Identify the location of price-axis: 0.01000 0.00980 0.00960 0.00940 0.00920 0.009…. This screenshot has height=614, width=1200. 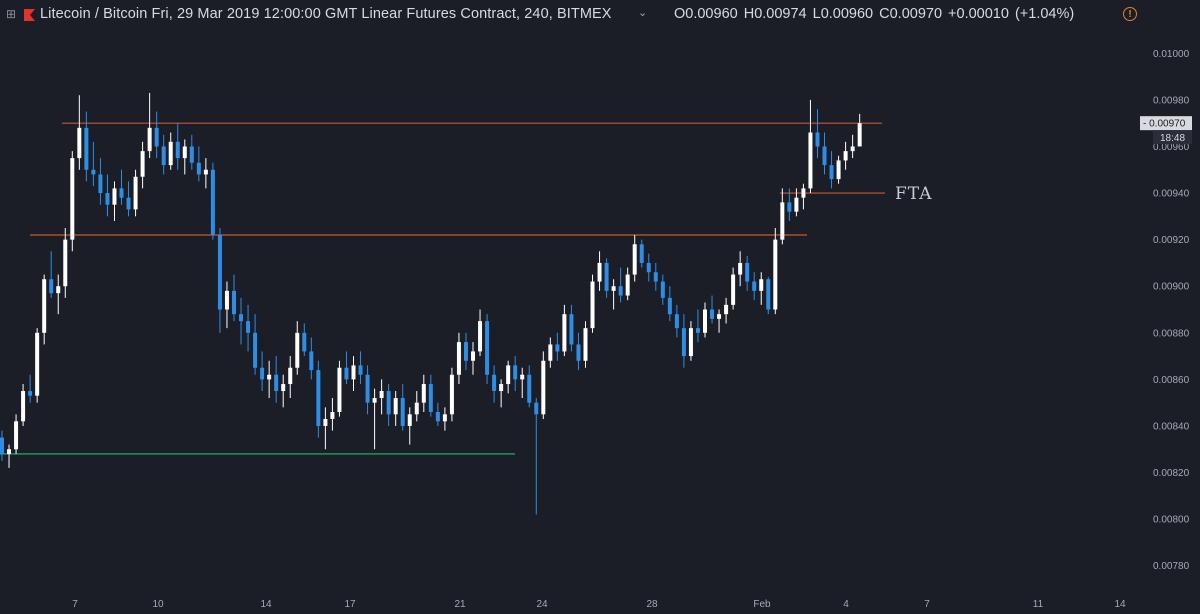
(1166, 310).